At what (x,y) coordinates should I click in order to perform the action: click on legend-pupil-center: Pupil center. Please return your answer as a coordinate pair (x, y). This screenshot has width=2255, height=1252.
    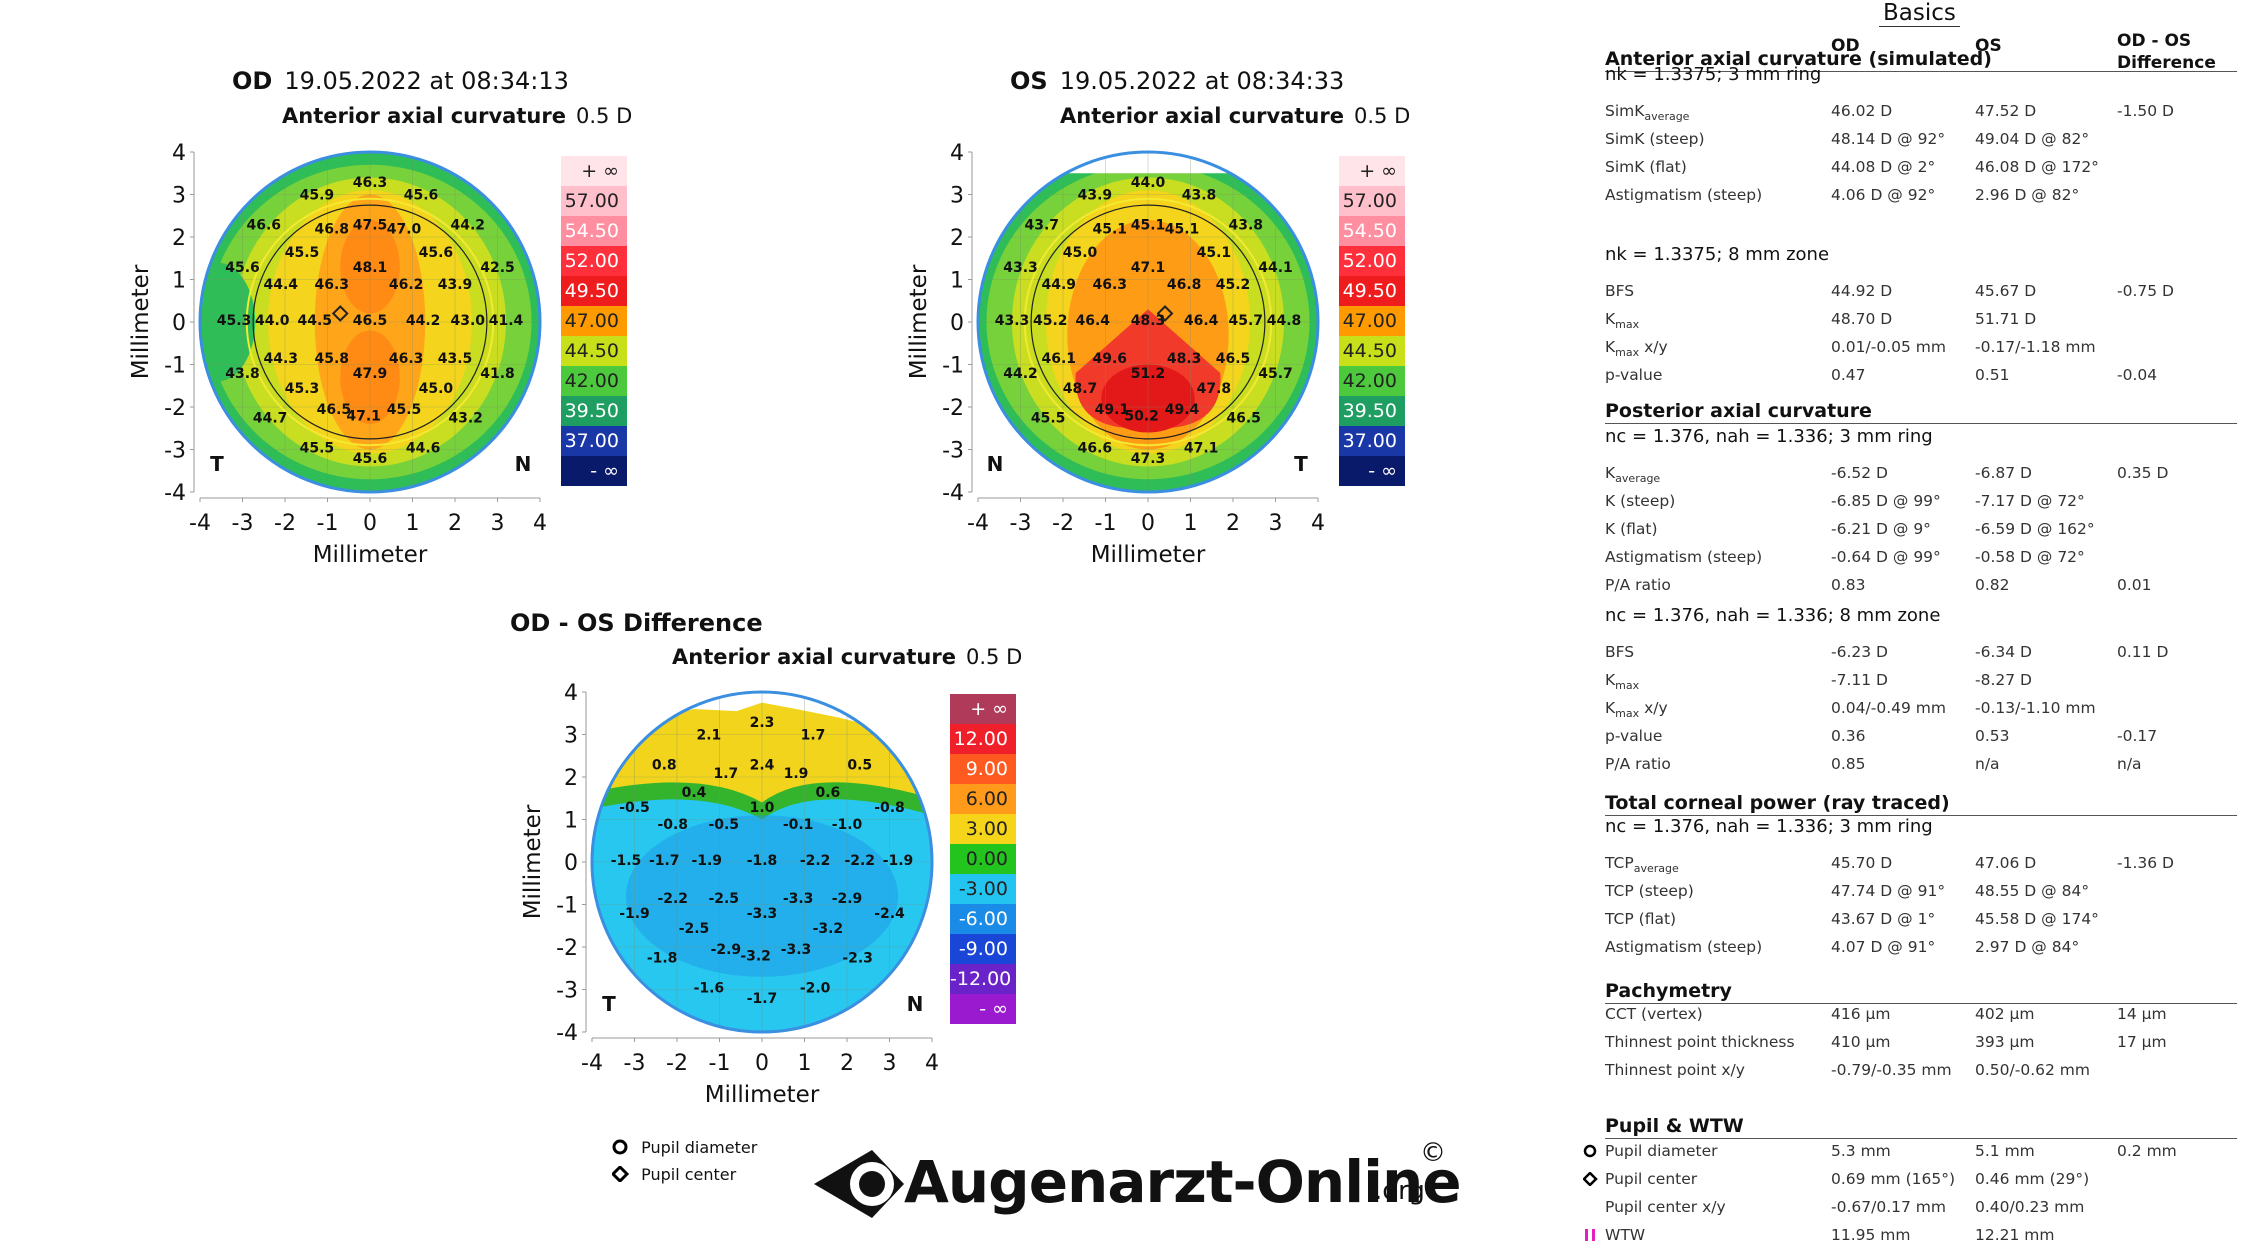
    Looking at the image, I should click on (673, 1174).